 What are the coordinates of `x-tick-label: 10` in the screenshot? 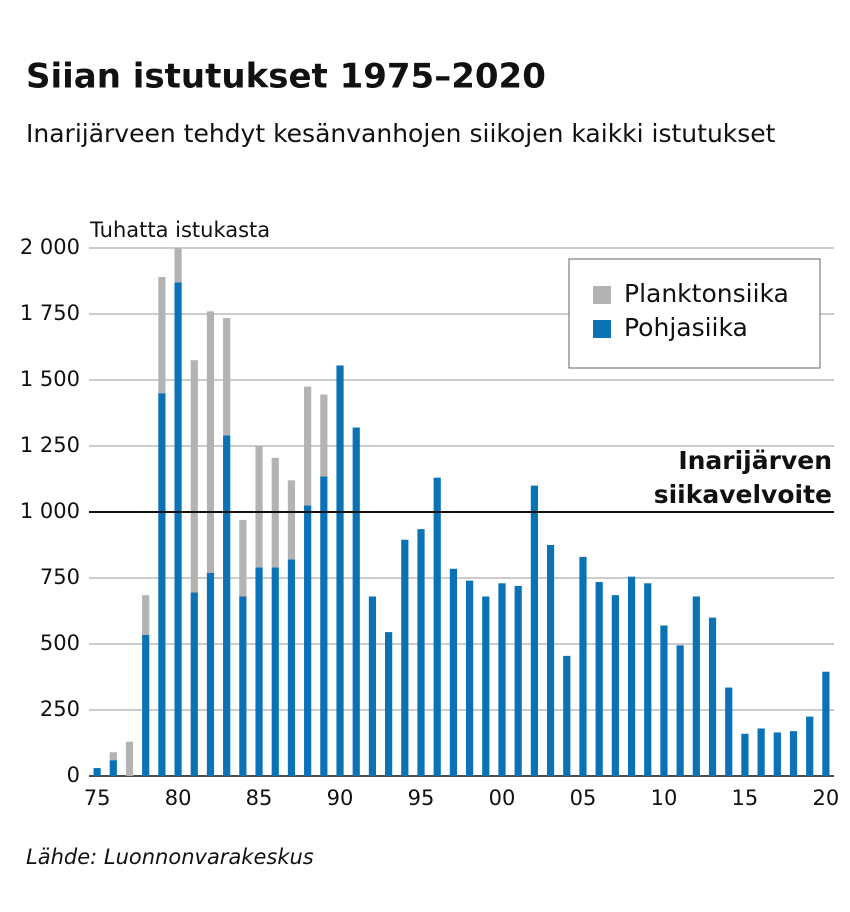 It's located at (664, 798).